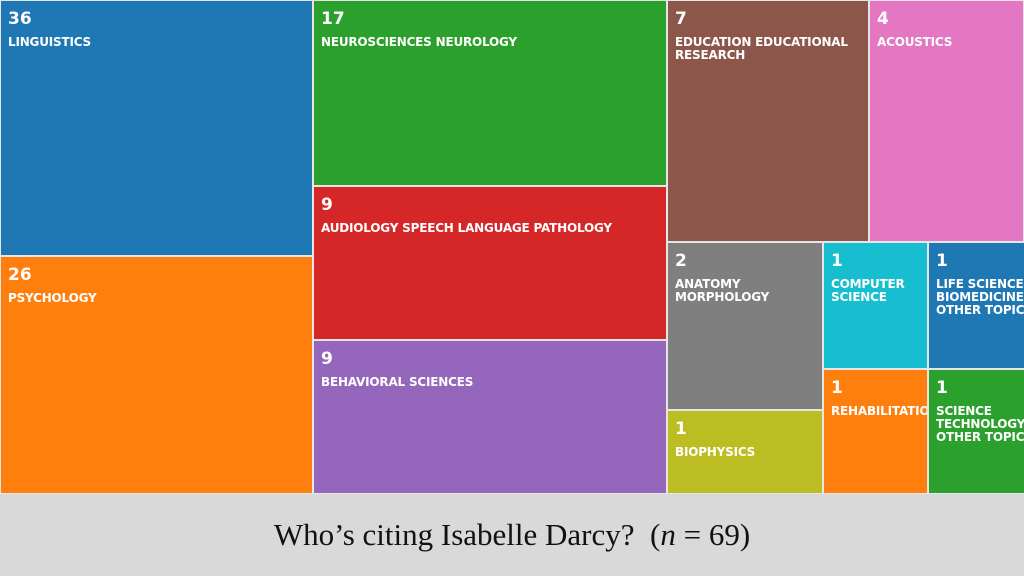 Image resolution: width=1024 pixels, height=576 pixels. I want to click on treemap-cell-value: 26, so click(20, 275).